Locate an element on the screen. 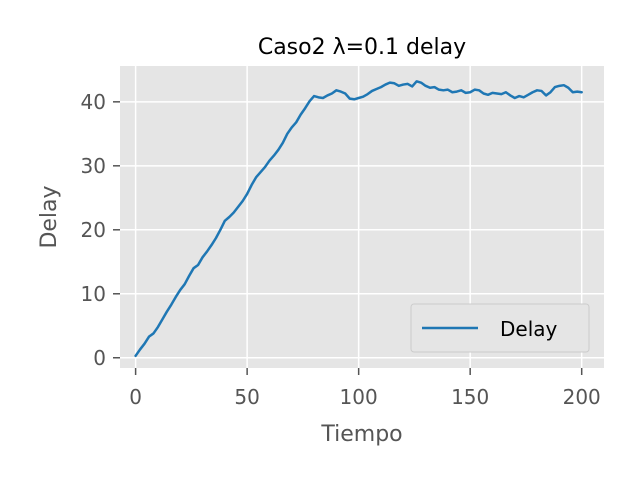 The image size is (640, 480). x-axis-label: Tiempo is located at coordinates (361, 434).